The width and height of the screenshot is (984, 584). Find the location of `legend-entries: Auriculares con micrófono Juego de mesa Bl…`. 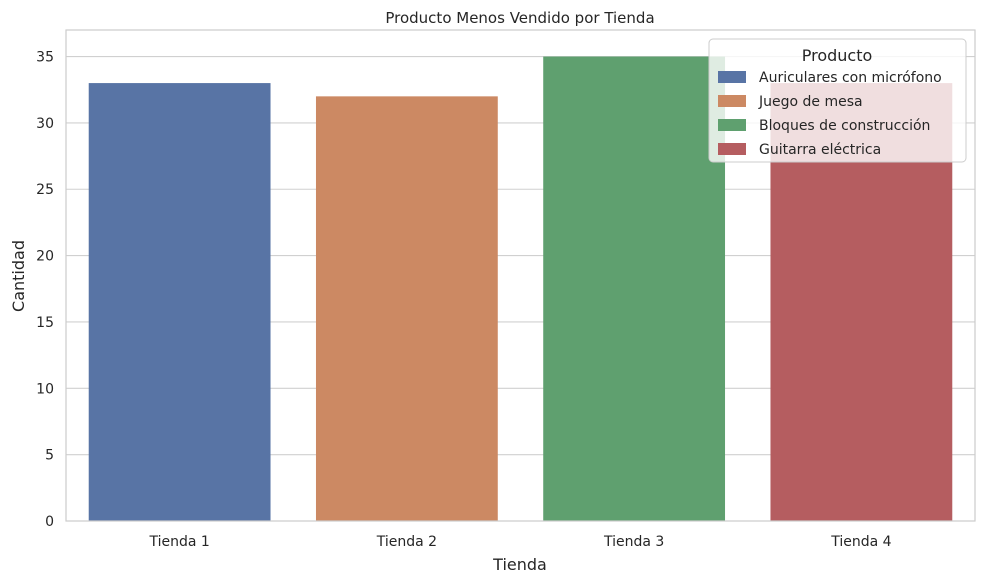

legend-entries: Auriculares con micrófono Juego de mesa Bl… is located at coordinates (830, 114).